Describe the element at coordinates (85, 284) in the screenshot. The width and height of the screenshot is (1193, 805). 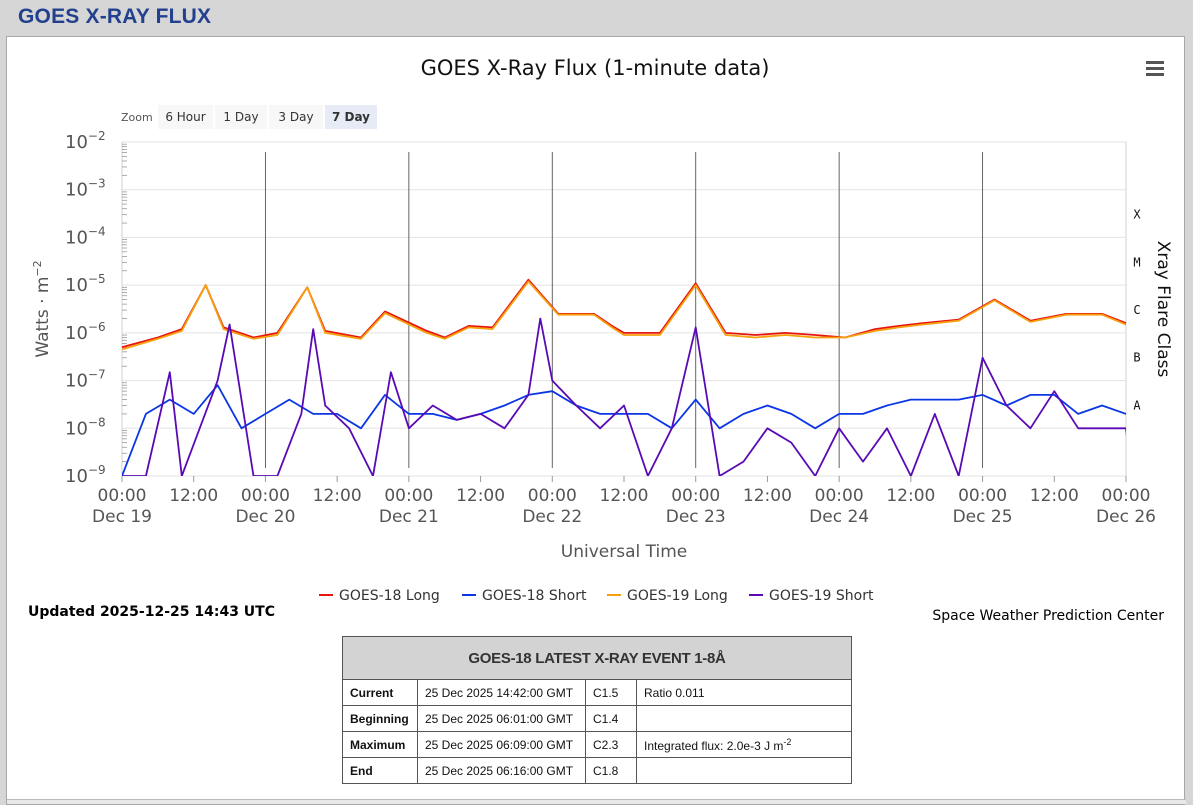
I see `y-tick-label: 10⁻⁵` at that location.